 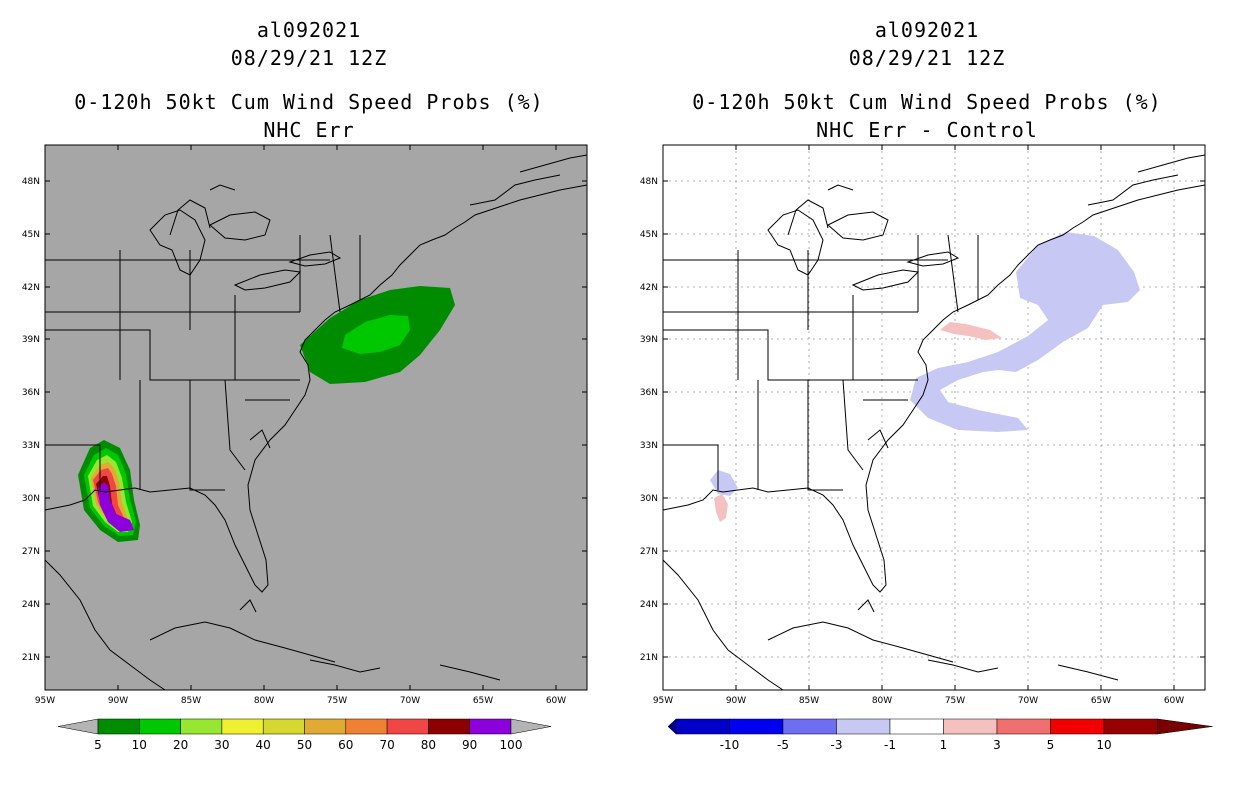 What do you see at coordinates (1101, 701) in the screenshot?
I see `lon-label: 65W` at bounding box center [1101, 701].